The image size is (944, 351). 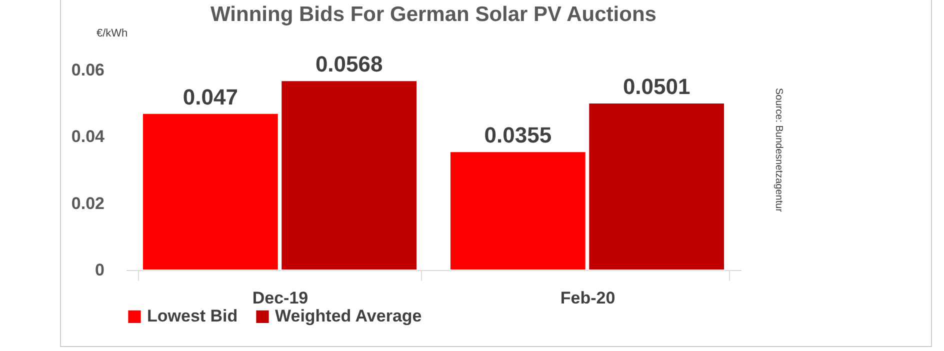 What do you see at coordinates (349, 64) in the screenshot?
I see `data-label: 0.0568` at bounding box center [349, 64].